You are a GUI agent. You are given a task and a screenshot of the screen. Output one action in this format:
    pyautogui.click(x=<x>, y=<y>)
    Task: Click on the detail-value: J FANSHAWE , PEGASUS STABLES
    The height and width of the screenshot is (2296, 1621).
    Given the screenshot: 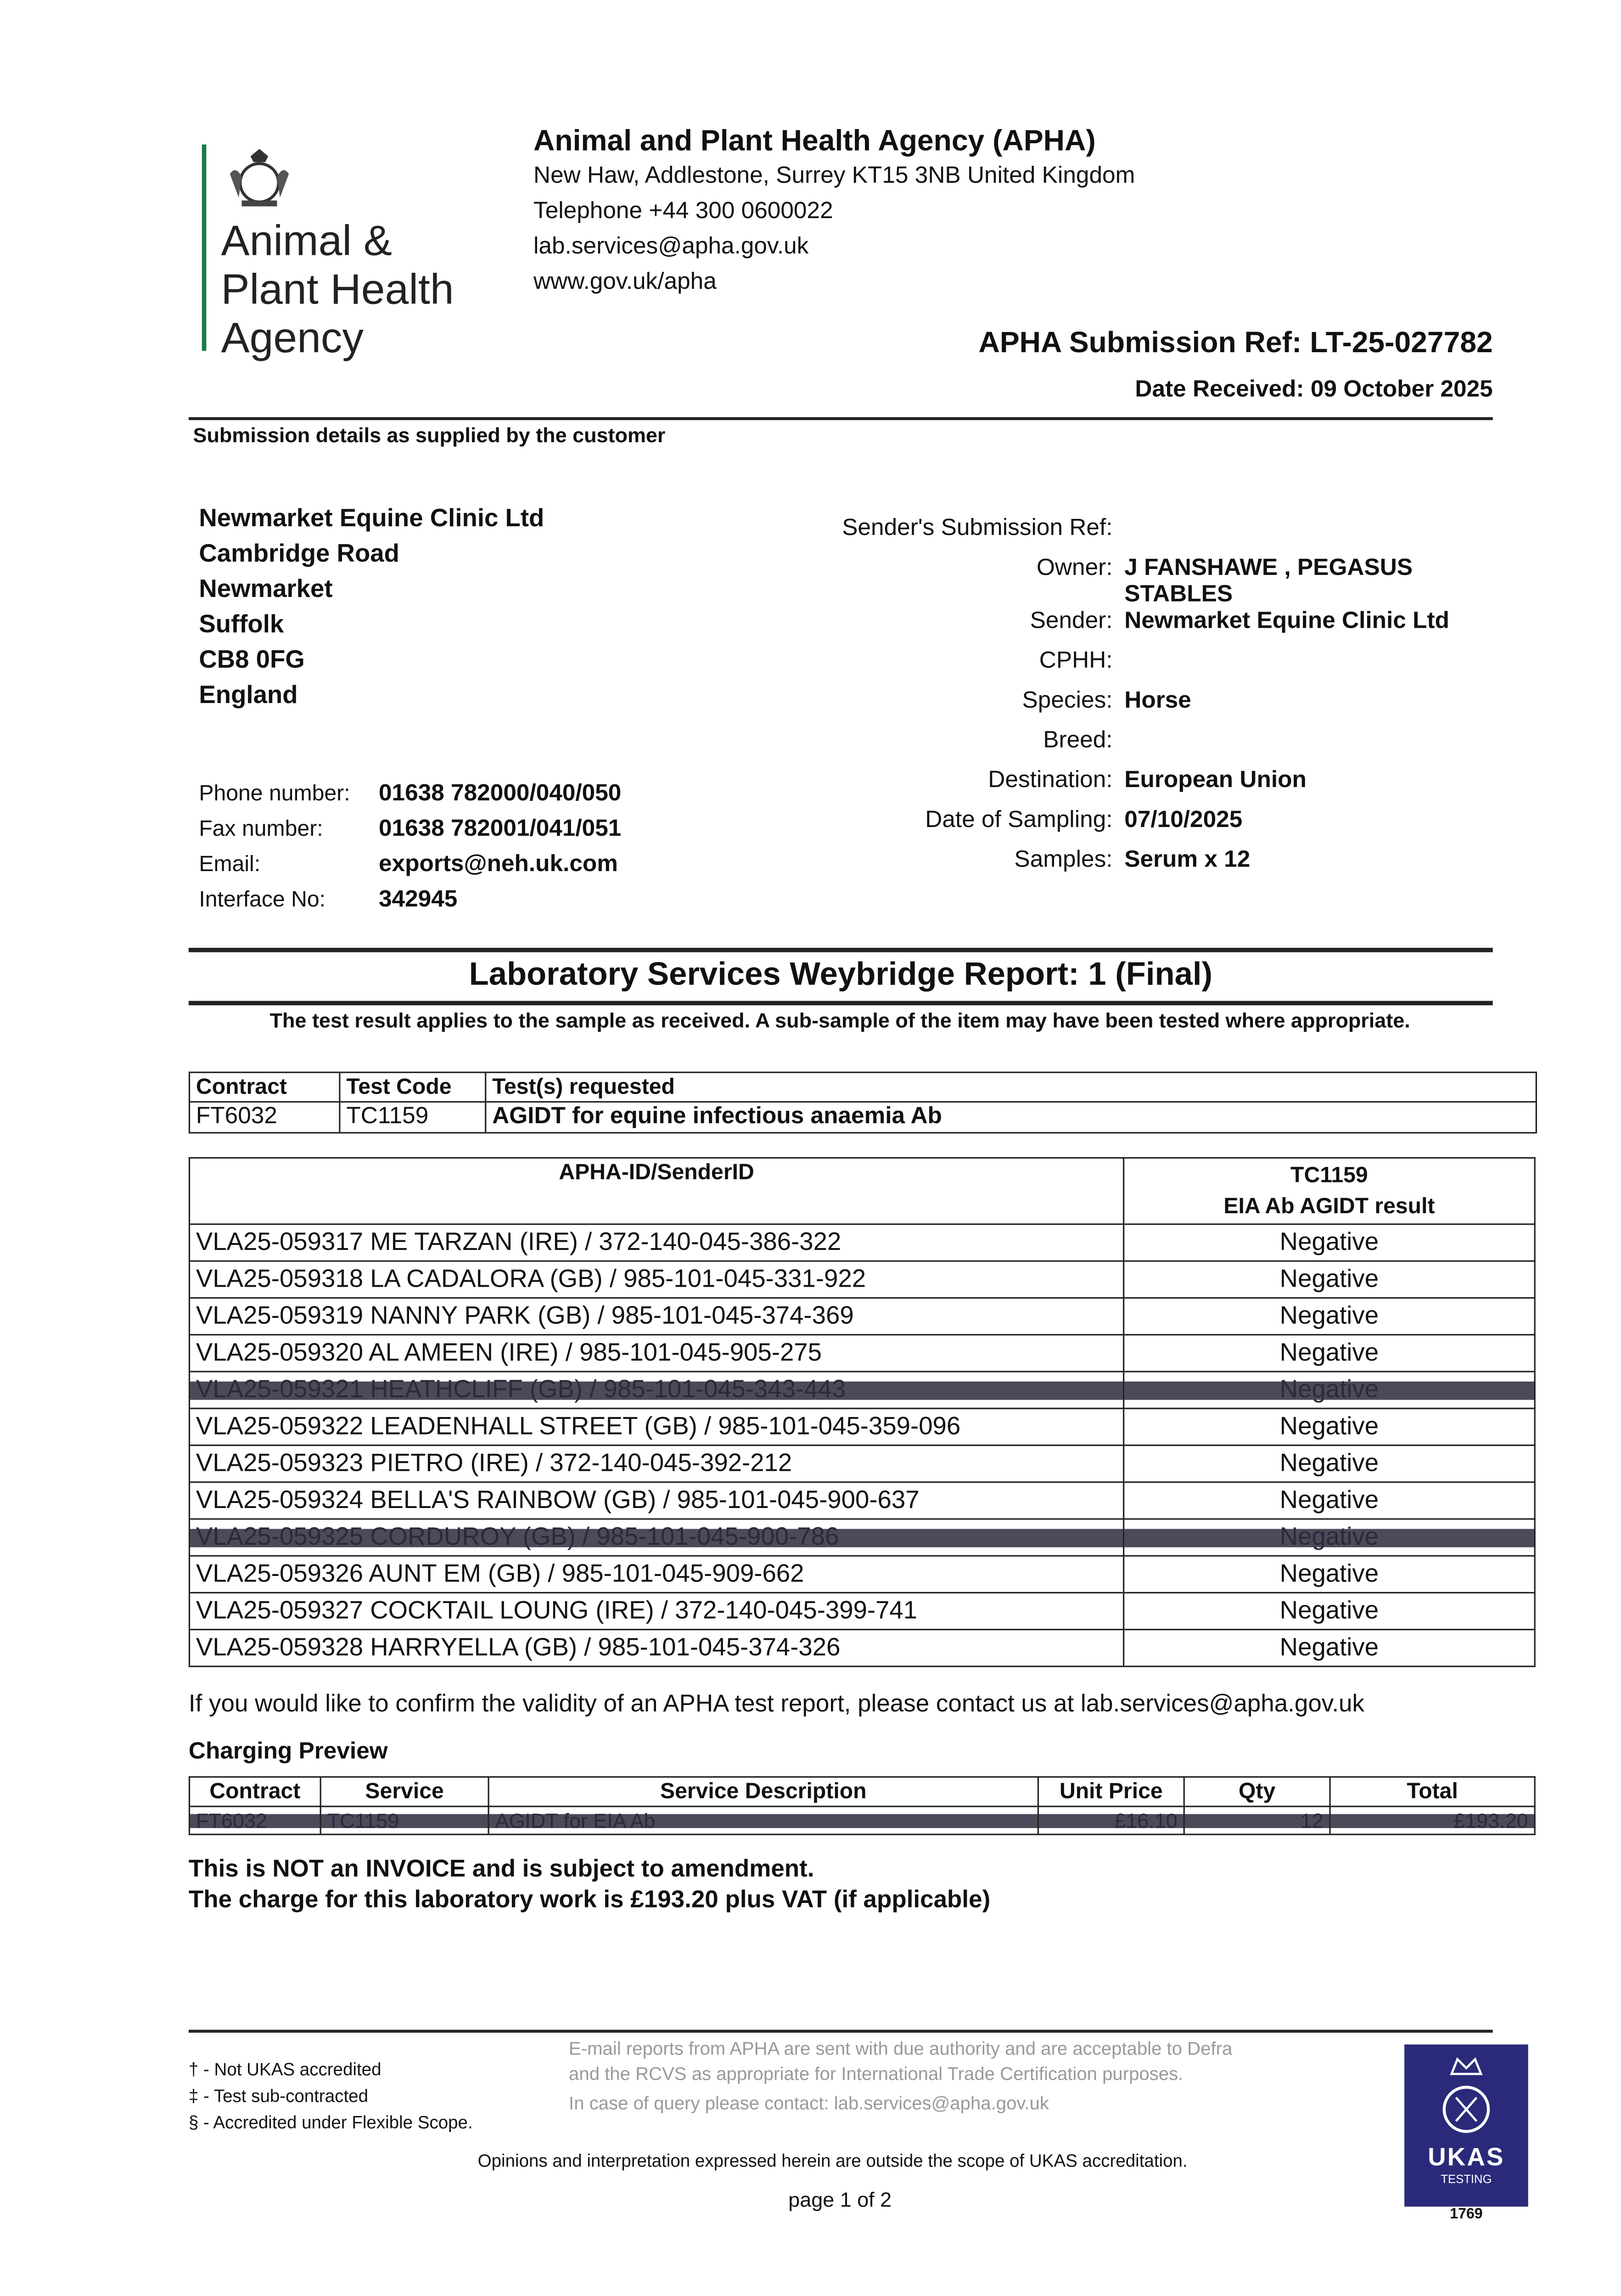 What is the action you would take?
    pyautogui.click(x=1268, y=582)
    